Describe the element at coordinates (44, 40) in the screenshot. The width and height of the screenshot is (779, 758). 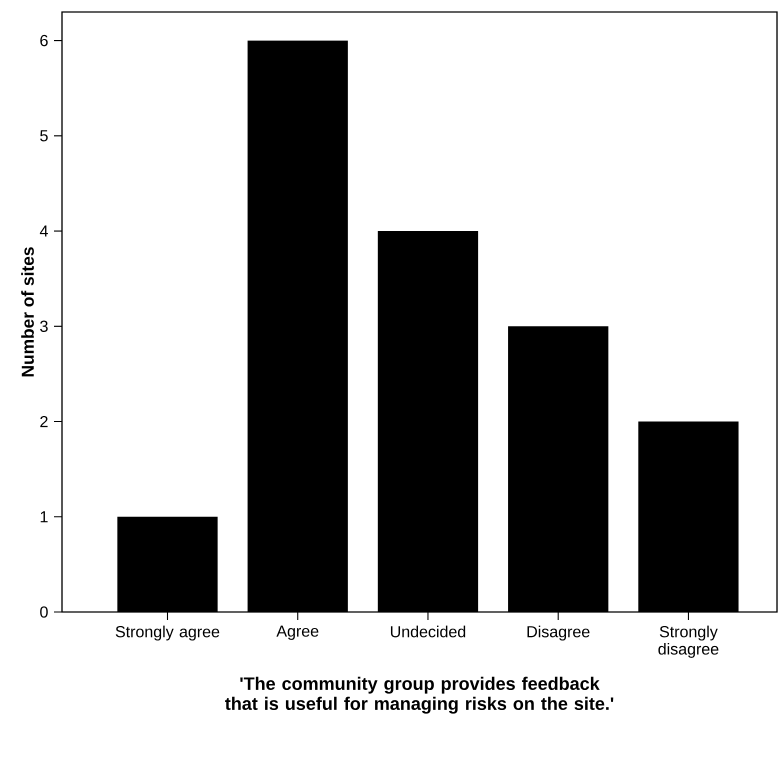
I see `y-tick-label: 6` at that location.